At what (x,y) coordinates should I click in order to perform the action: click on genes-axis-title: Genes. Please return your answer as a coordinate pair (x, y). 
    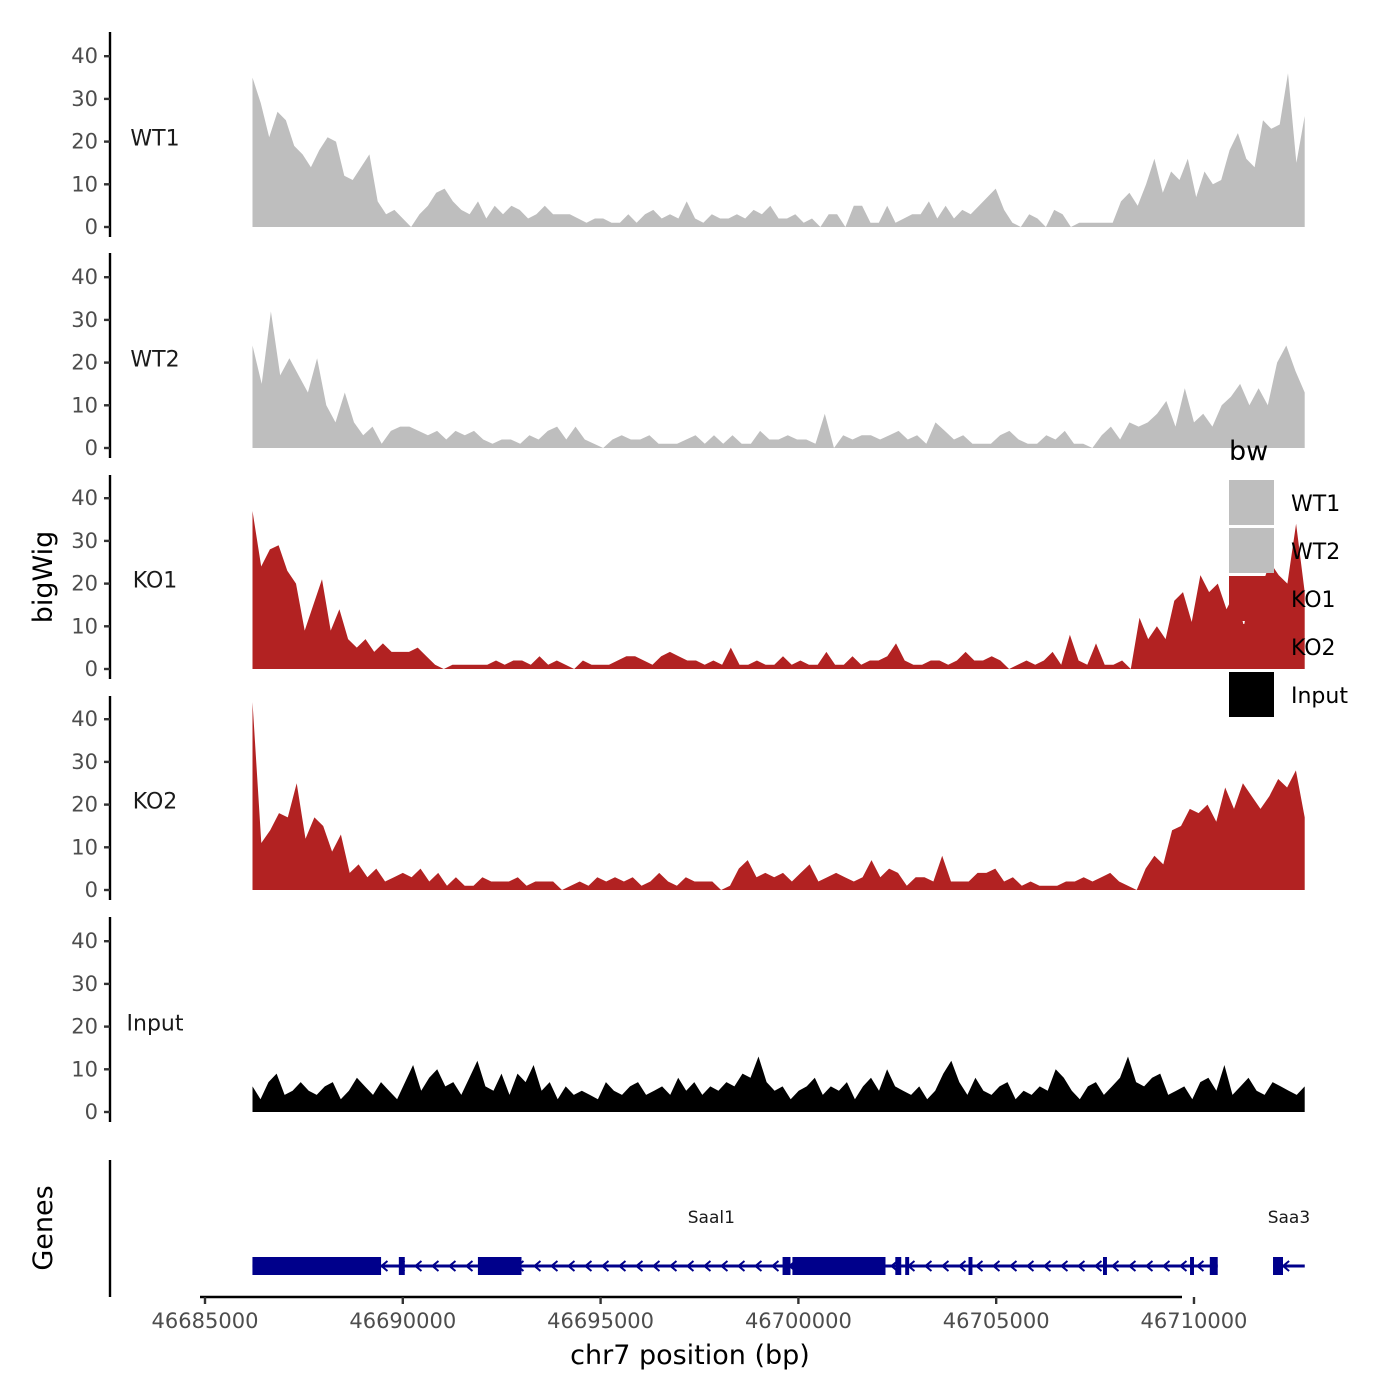
    Looking at the image, I should click on (43, 1227).